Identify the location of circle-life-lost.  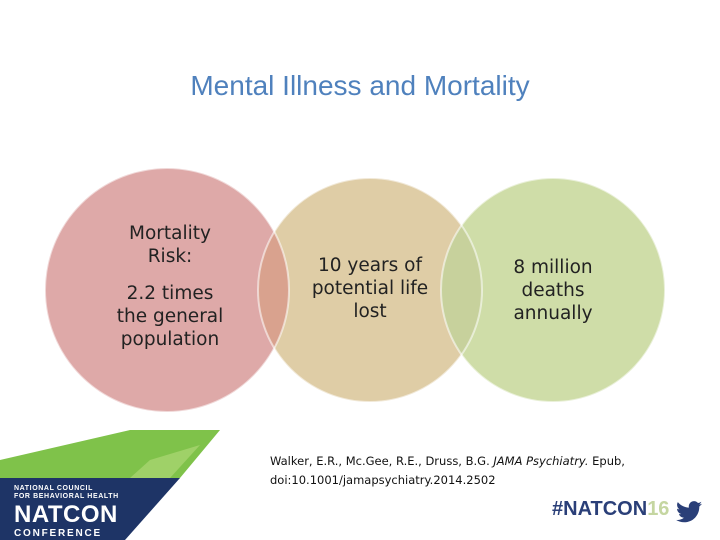
(370, 290).